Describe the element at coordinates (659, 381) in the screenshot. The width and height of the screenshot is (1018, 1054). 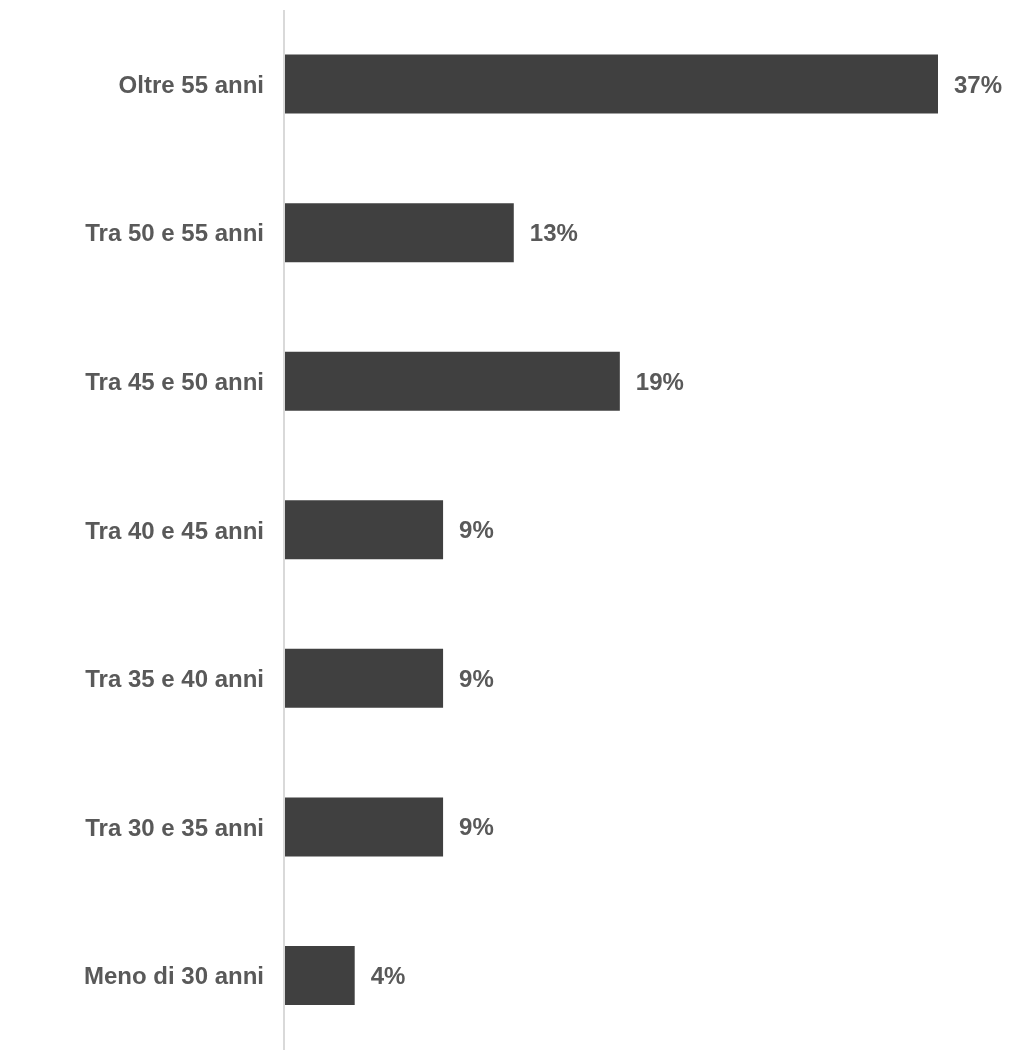
I see `data-label: 19%` at that location.